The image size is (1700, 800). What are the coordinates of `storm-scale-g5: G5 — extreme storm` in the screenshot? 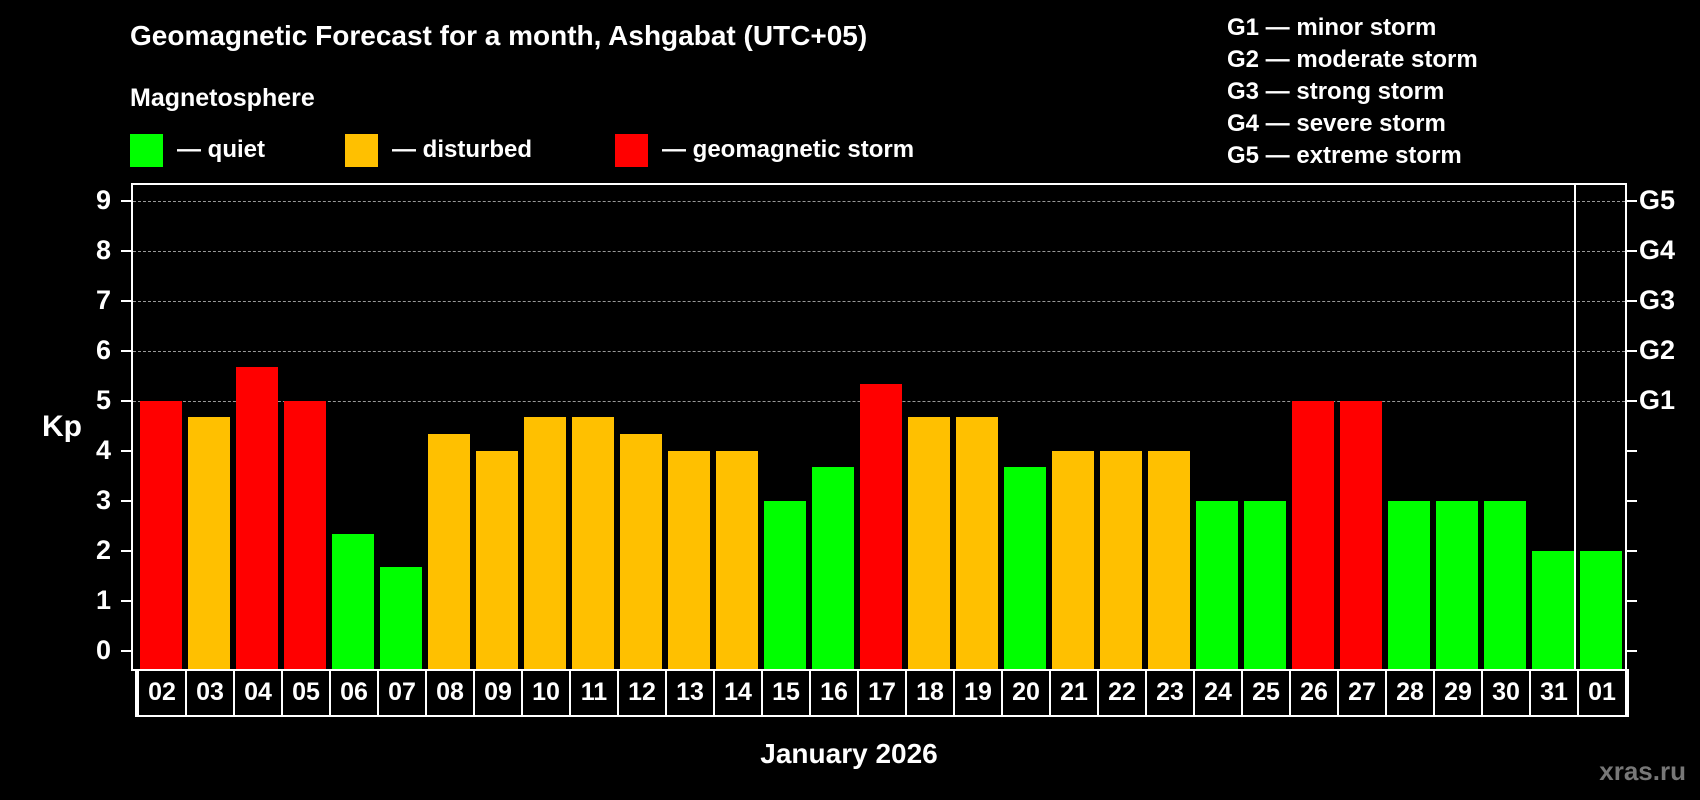 It's located at (1344, 155).